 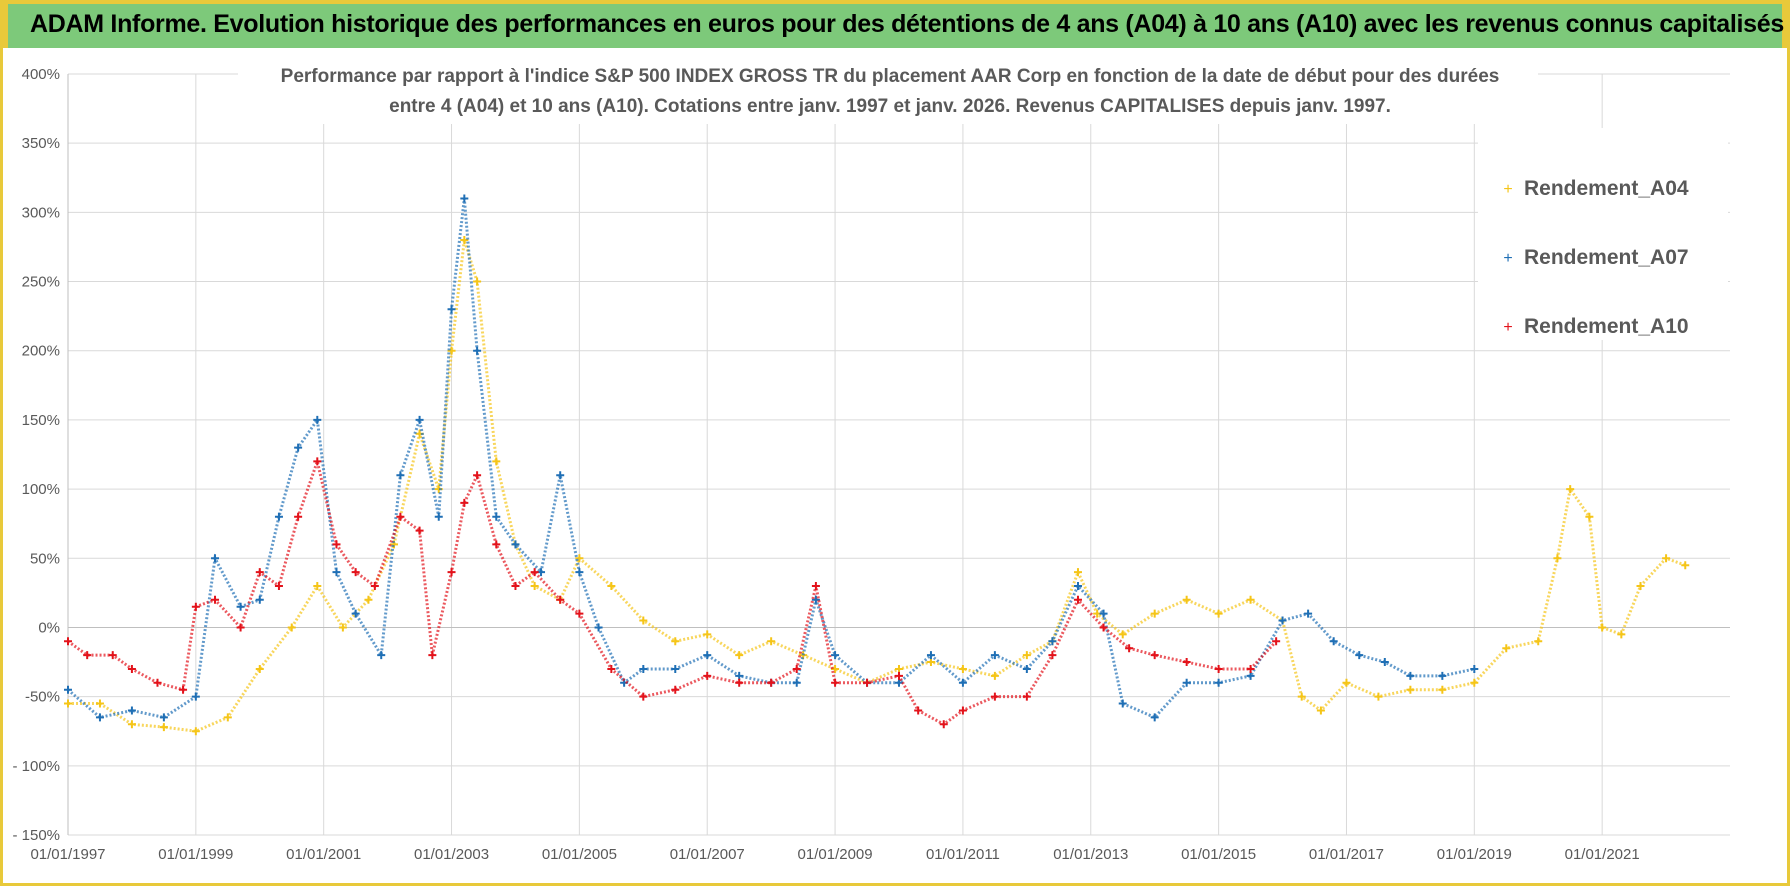 I want to click on y-tick-label: 200%, so click(x=41, y=351).